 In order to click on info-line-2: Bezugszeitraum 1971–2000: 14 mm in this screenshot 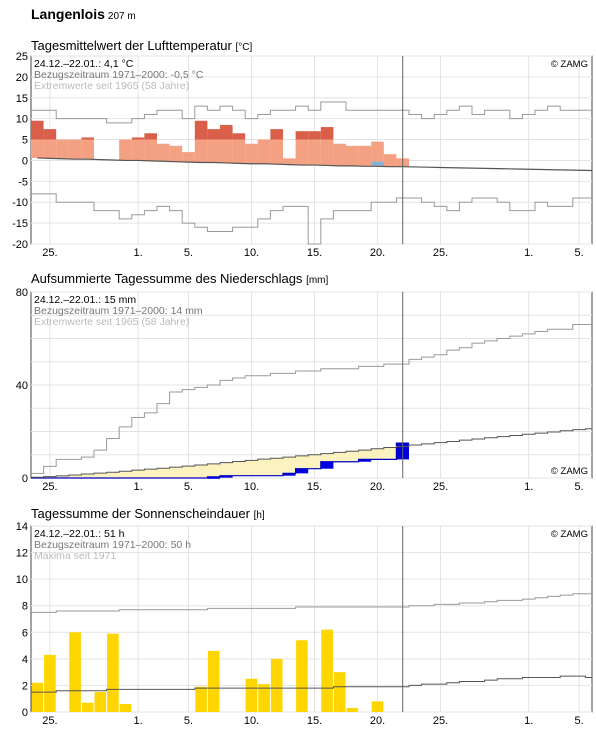, I will do `click(118, 311)`.